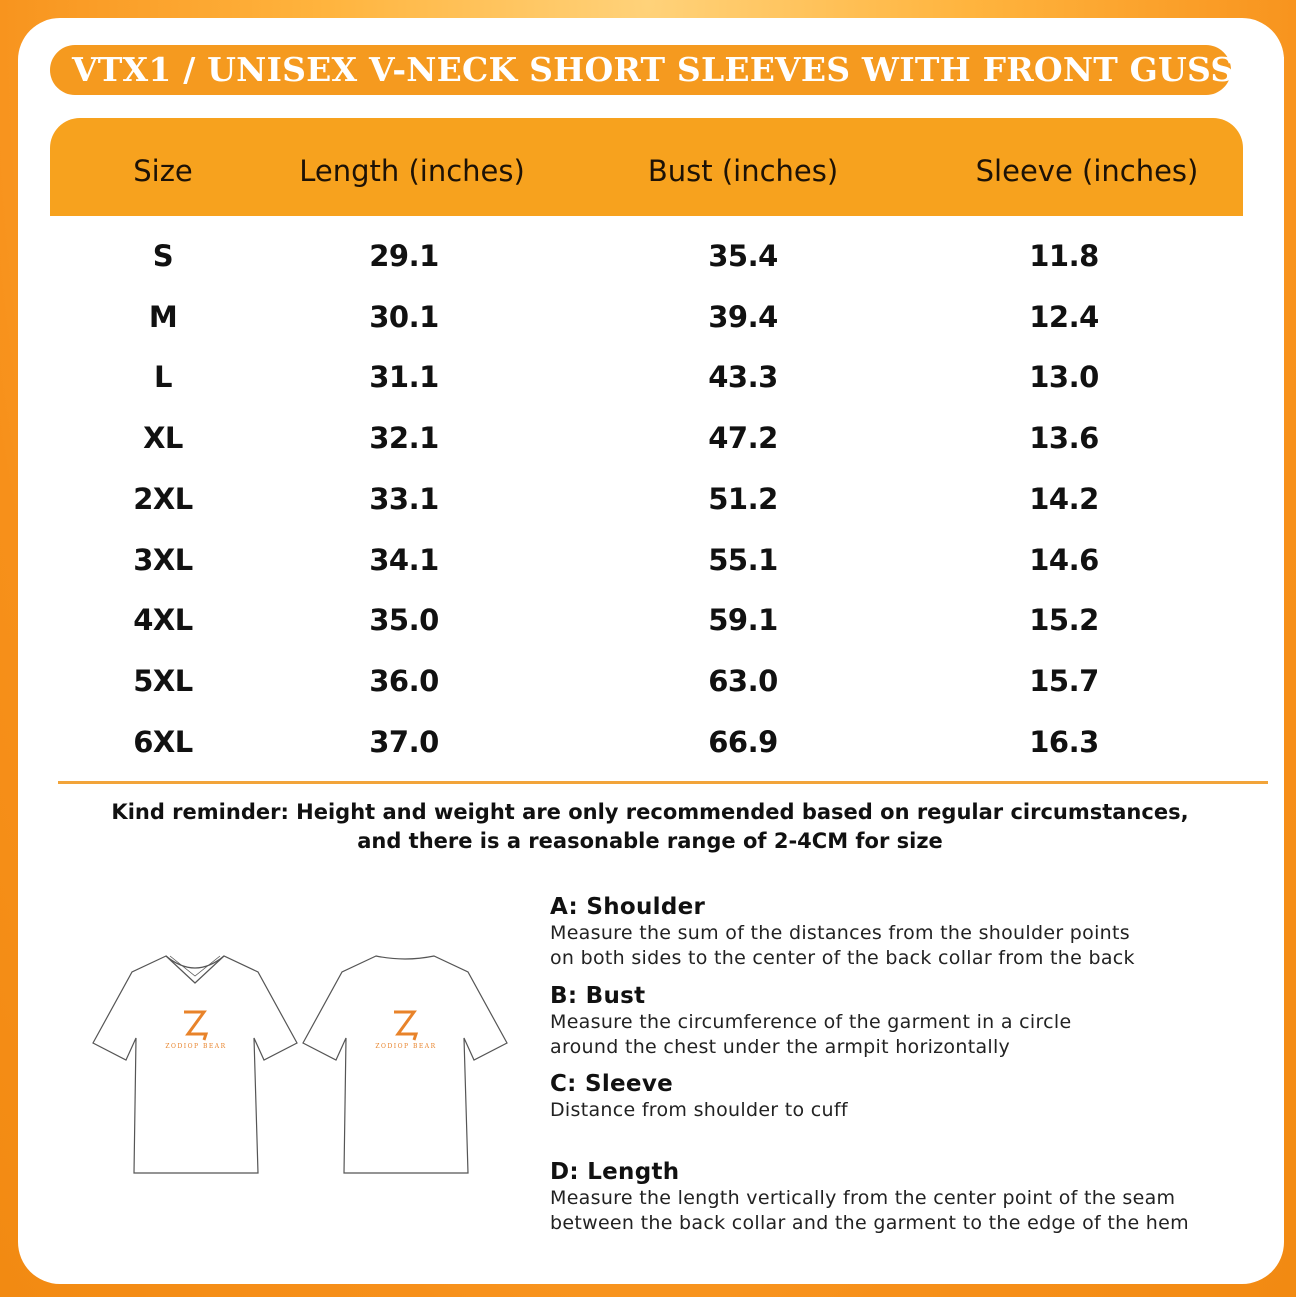  Describe the element at coordinates (646, 560) in the screenshot. I see `table-row: 3XL 34.1 55.1 14.6` at that location.